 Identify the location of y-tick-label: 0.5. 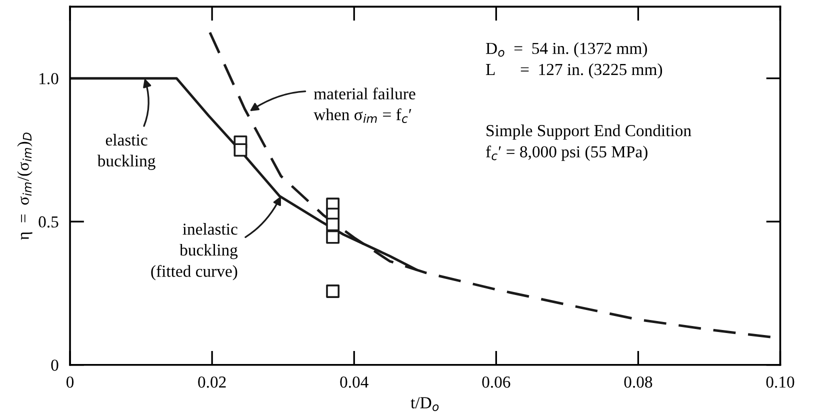
(48, 222).